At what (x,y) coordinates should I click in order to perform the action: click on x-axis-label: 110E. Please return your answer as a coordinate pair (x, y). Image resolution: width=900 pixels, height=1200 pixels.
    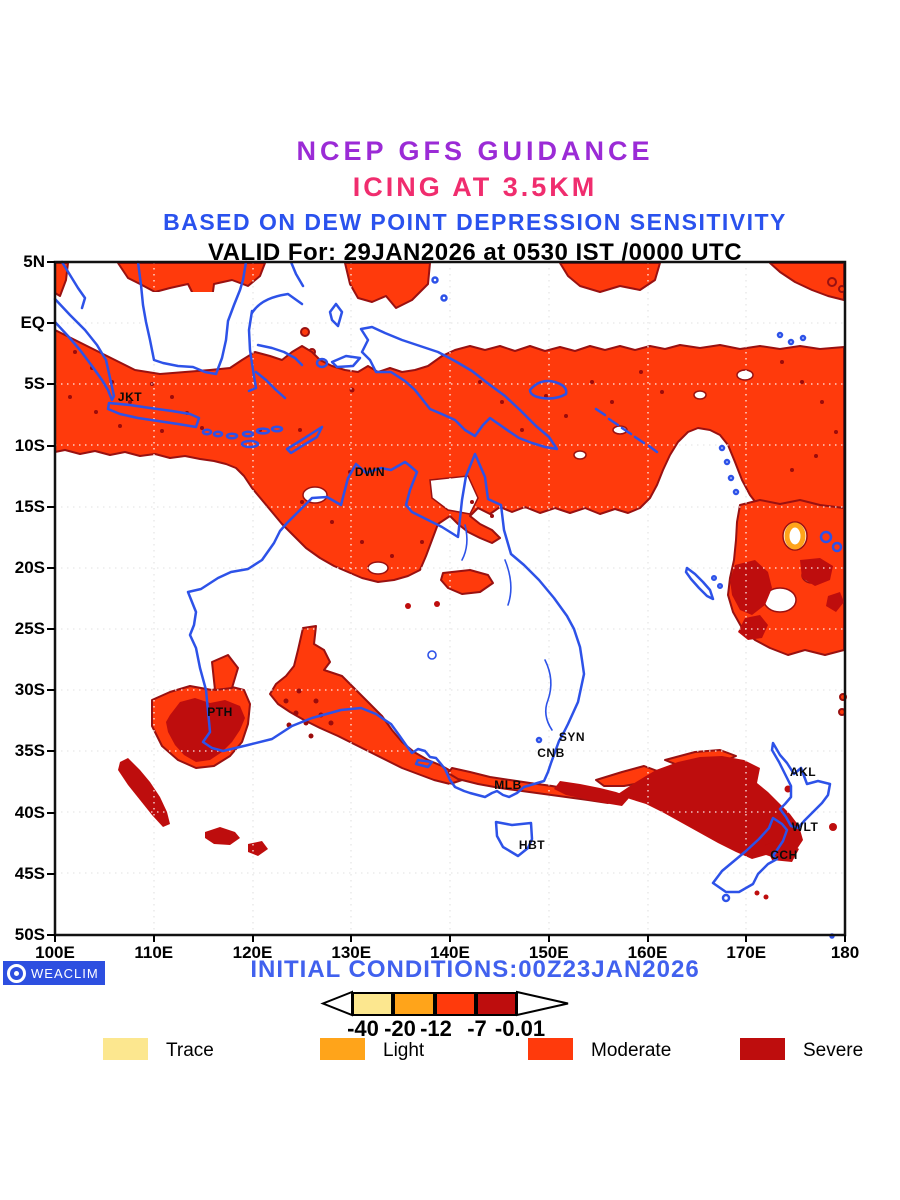
    Looking at the image, I should click on (154, 952).